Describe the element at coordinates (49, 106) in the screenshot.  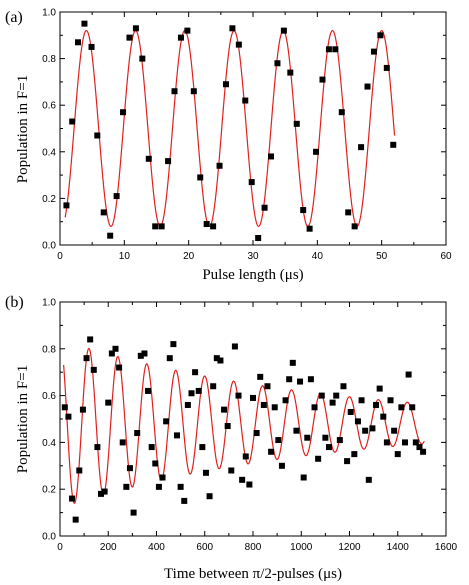
I see `panel-a-y-tick-label: 0.6` at that location.